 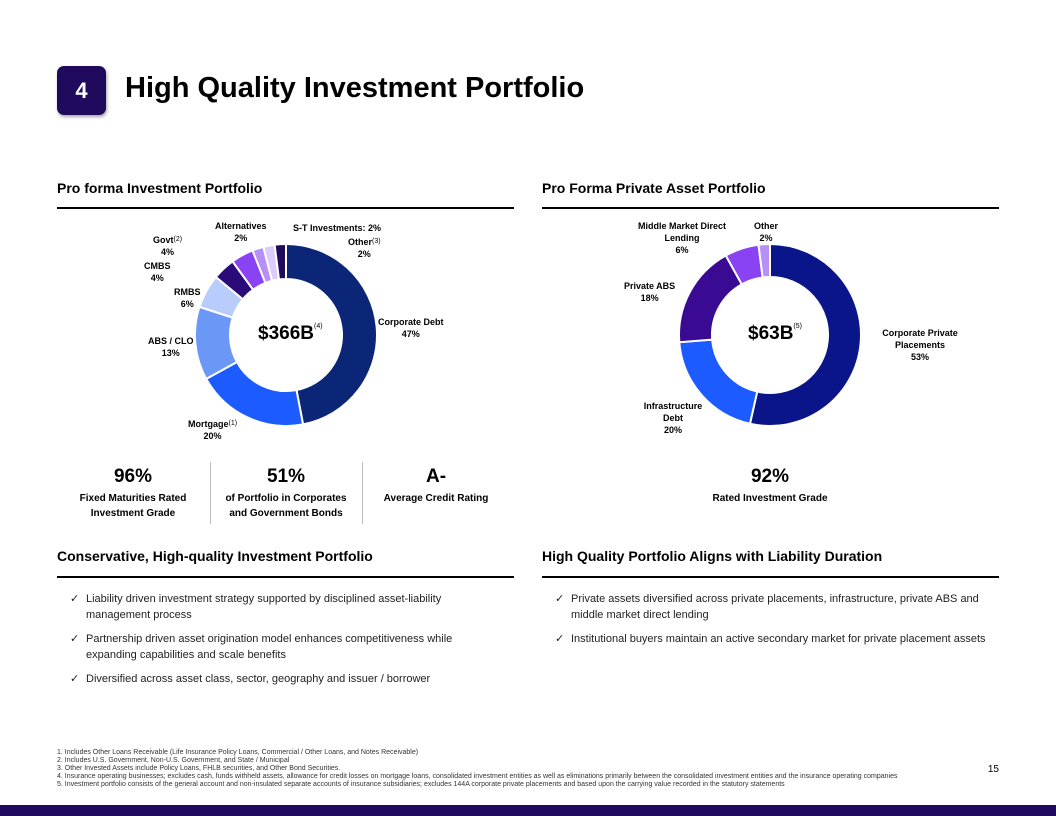 What do you see at coordinates (160, 188) in the screenshot?
I see `left-chart-heading: Pro forma Investment Portfolio` at bounding box center [160, 188].